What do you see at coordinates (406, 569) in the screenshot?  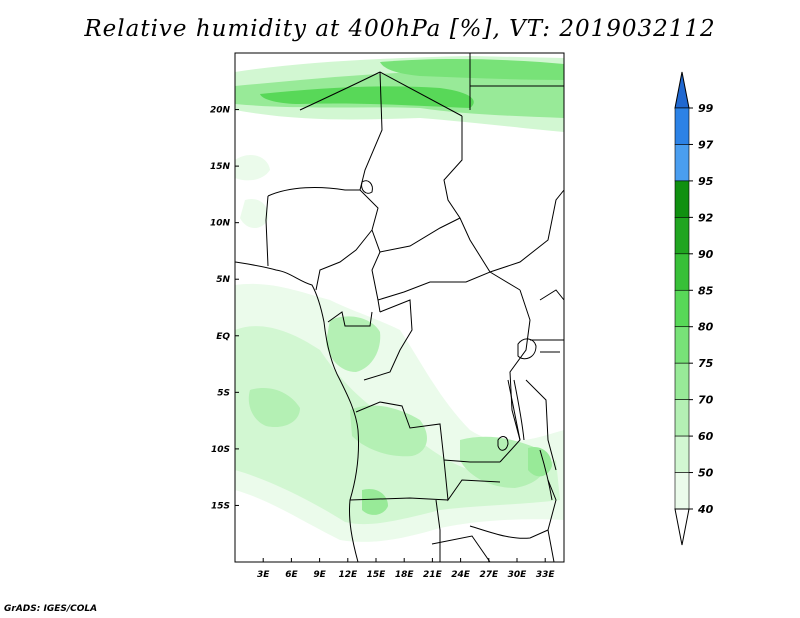 I see `longitude-axis: 3E 6E 9E 12E 15E 18E 21E 24E 27E 30E 33E` at bounding box center [406, 569].